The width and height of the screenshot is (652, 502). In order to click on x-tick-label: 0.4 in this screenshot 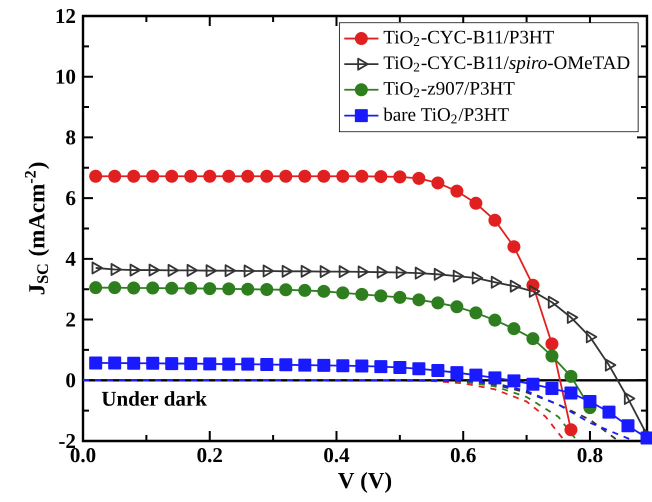, I will do `click(337, 455)`.